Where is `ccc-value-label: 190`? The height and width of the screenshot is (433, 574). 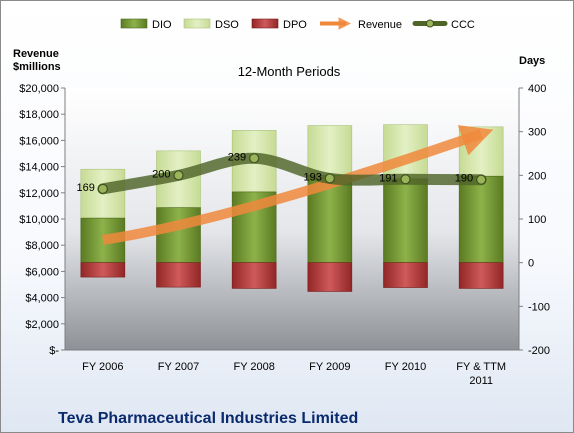
ccc-value-label: 190 is located at coordinates (464, 179).